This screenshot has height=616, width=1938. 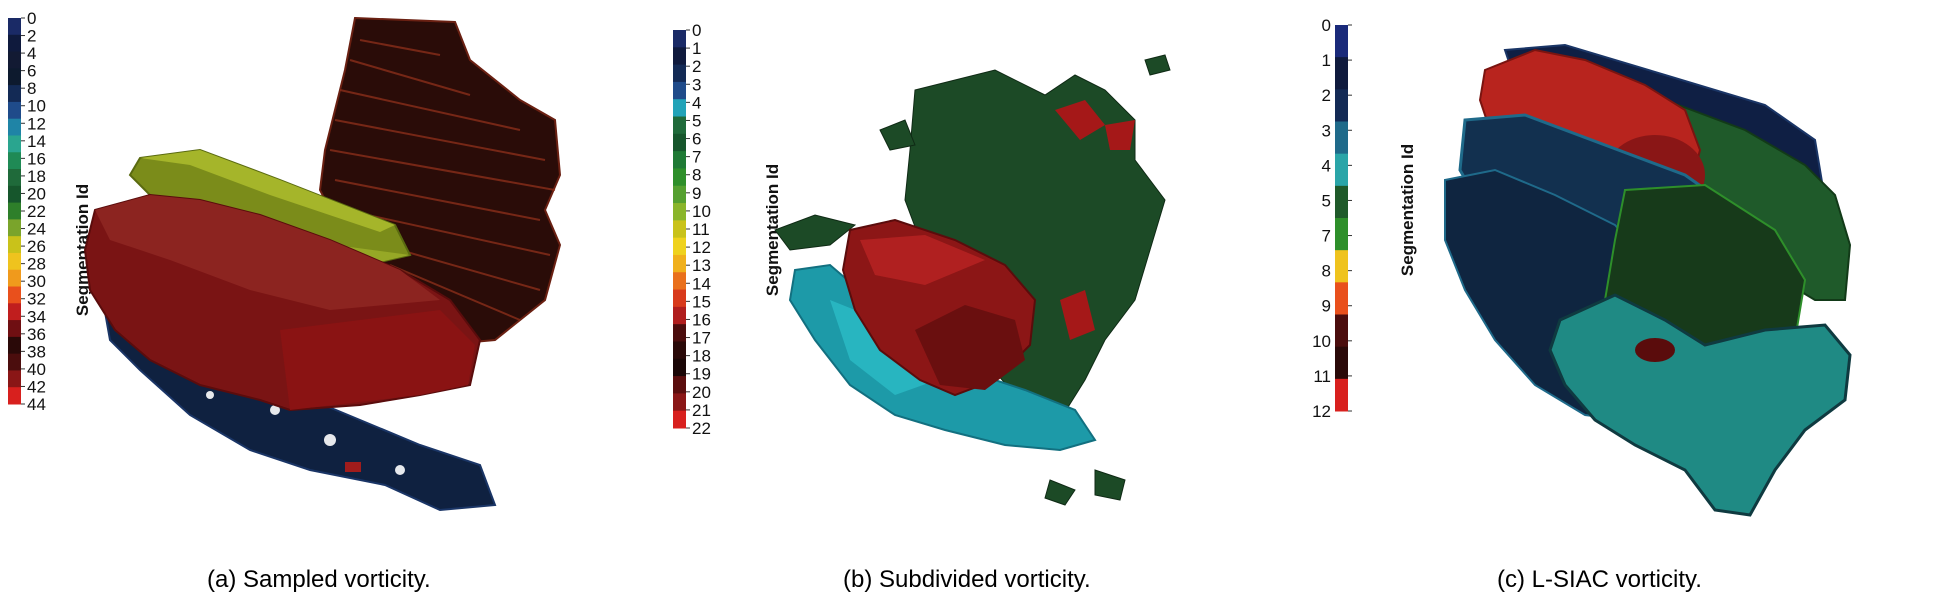 I want to click on colorbar-tick-label: 21, so click(x=701, y=410).